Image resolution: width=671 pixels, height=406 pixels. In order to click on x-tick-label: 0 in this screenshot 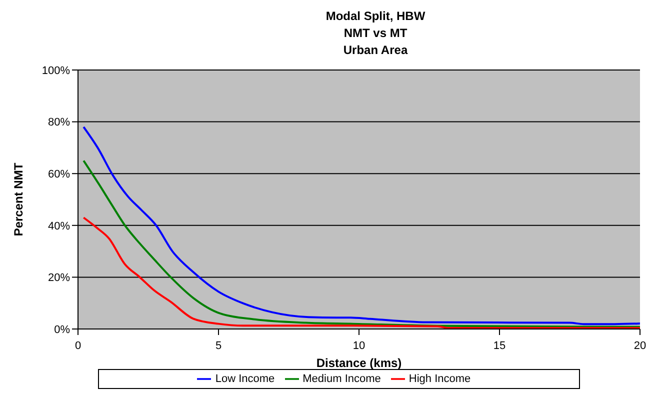, I will do `click(78, 346)`.